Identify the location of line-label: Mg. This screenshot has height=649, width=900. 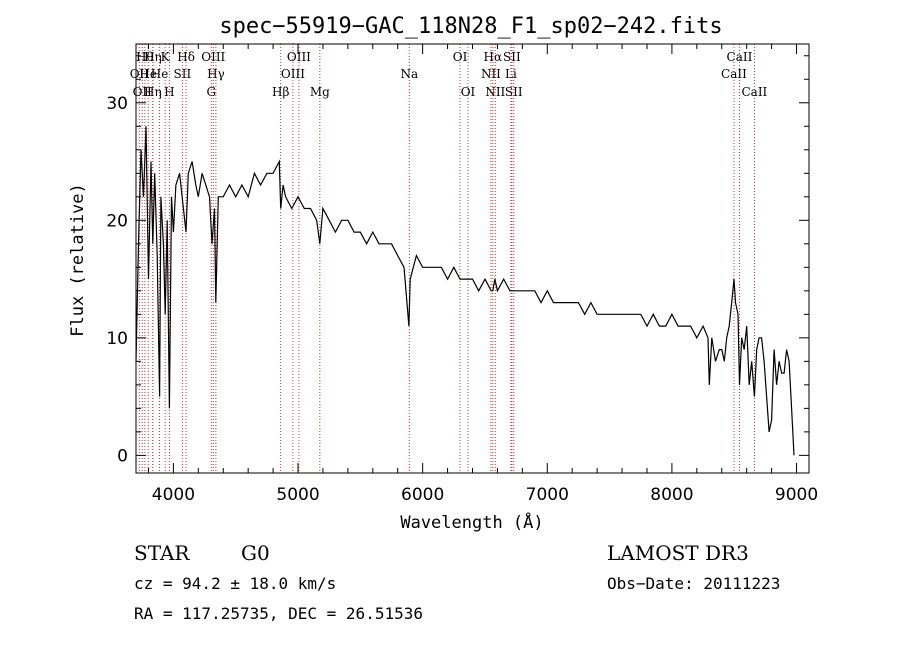
(320, 92).